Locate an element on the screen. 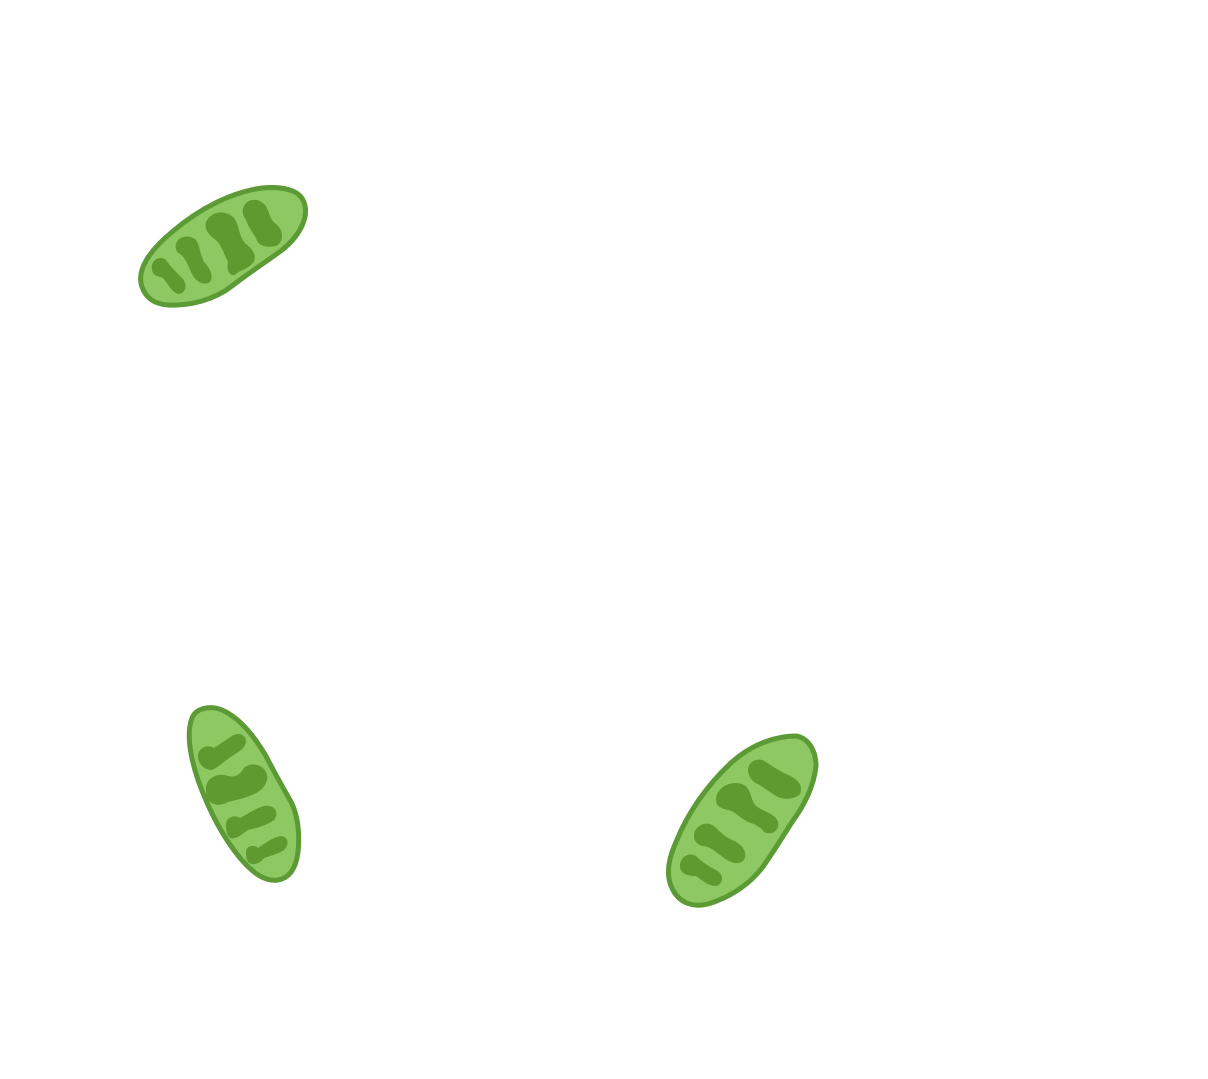 The height and width of the screenshot is (1079, 1208). chloroplast-membrane is located at coordinates (742, 820).